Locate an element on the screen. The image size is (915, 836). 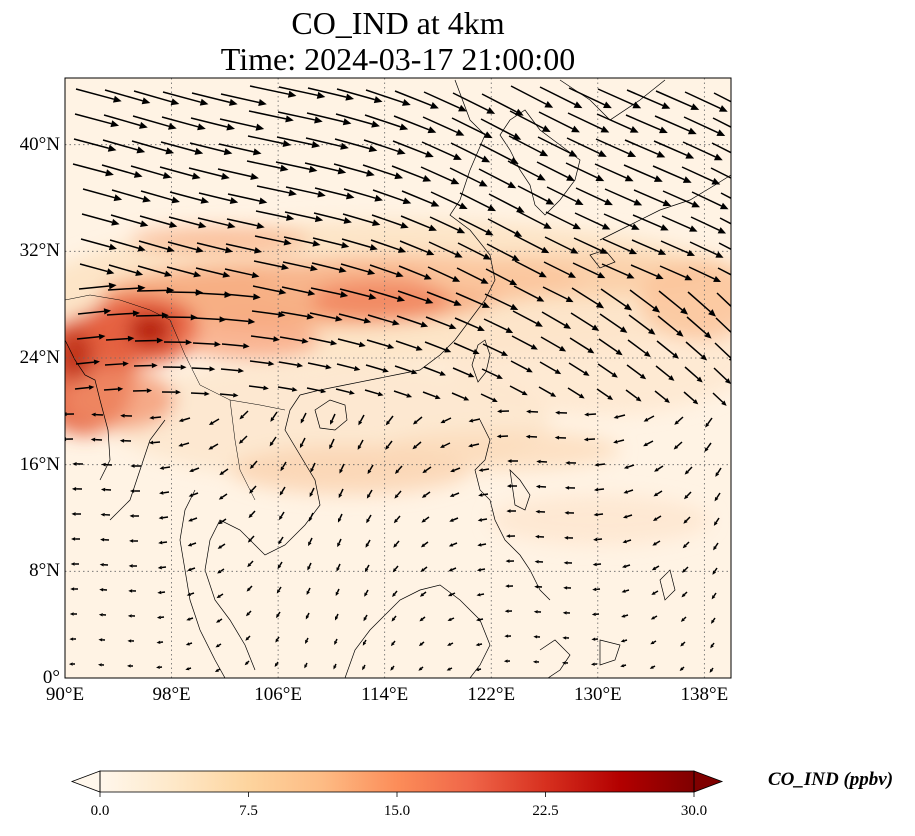
colorbar-tick-label: 7.5 is located at coordinates (248, 811).